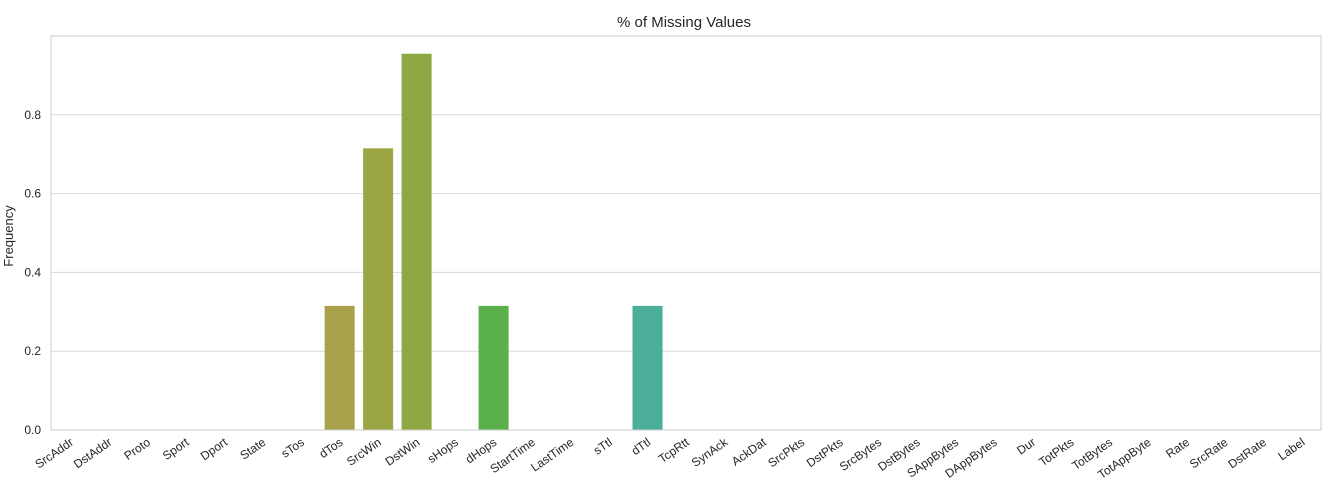 The height and width of the screenshot is (487, 1329). Describe the element at coordinates (1026, 446) in the screenshot. I see `x-tick-label: Dur` at that location.